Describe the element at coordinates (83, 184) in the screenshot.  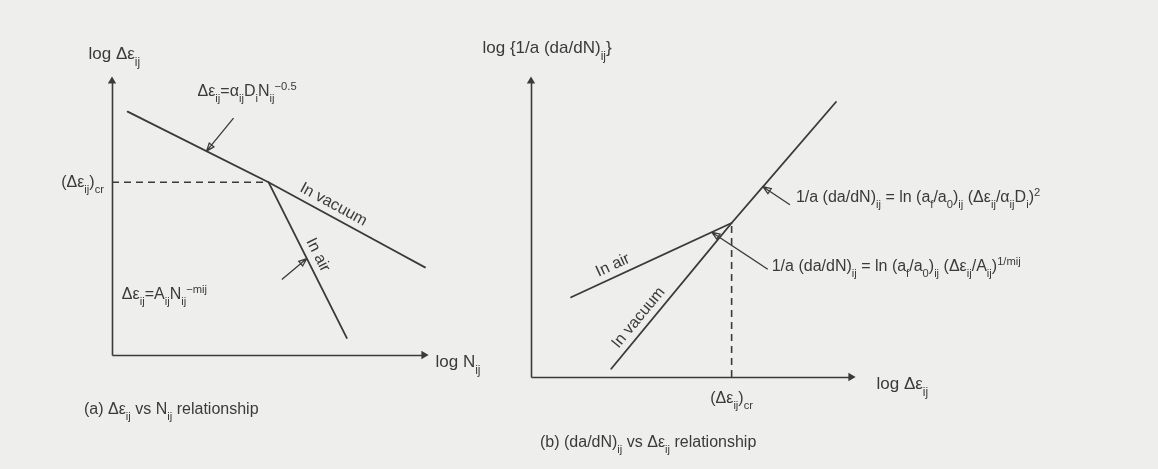
I see `ref-line-label: (Δε$_{ij}$)$_{cr}$` at that location.